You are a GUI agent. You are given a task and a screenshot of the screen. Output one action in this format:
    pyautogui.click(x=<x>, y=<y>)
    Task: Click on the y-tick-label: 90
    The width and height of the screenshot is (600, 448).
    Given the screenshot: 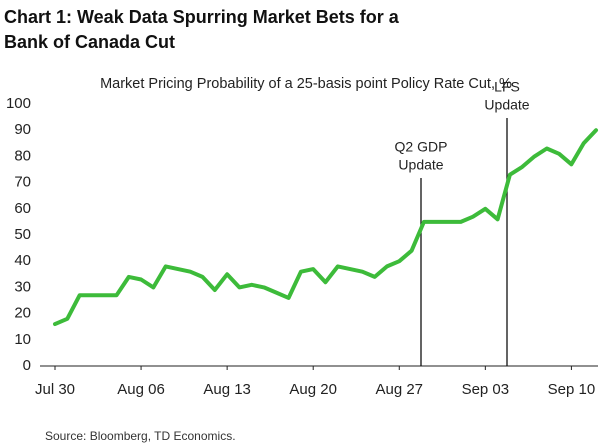 What is the action you would take?
    pyautogui.click(x=22, y=129)
    